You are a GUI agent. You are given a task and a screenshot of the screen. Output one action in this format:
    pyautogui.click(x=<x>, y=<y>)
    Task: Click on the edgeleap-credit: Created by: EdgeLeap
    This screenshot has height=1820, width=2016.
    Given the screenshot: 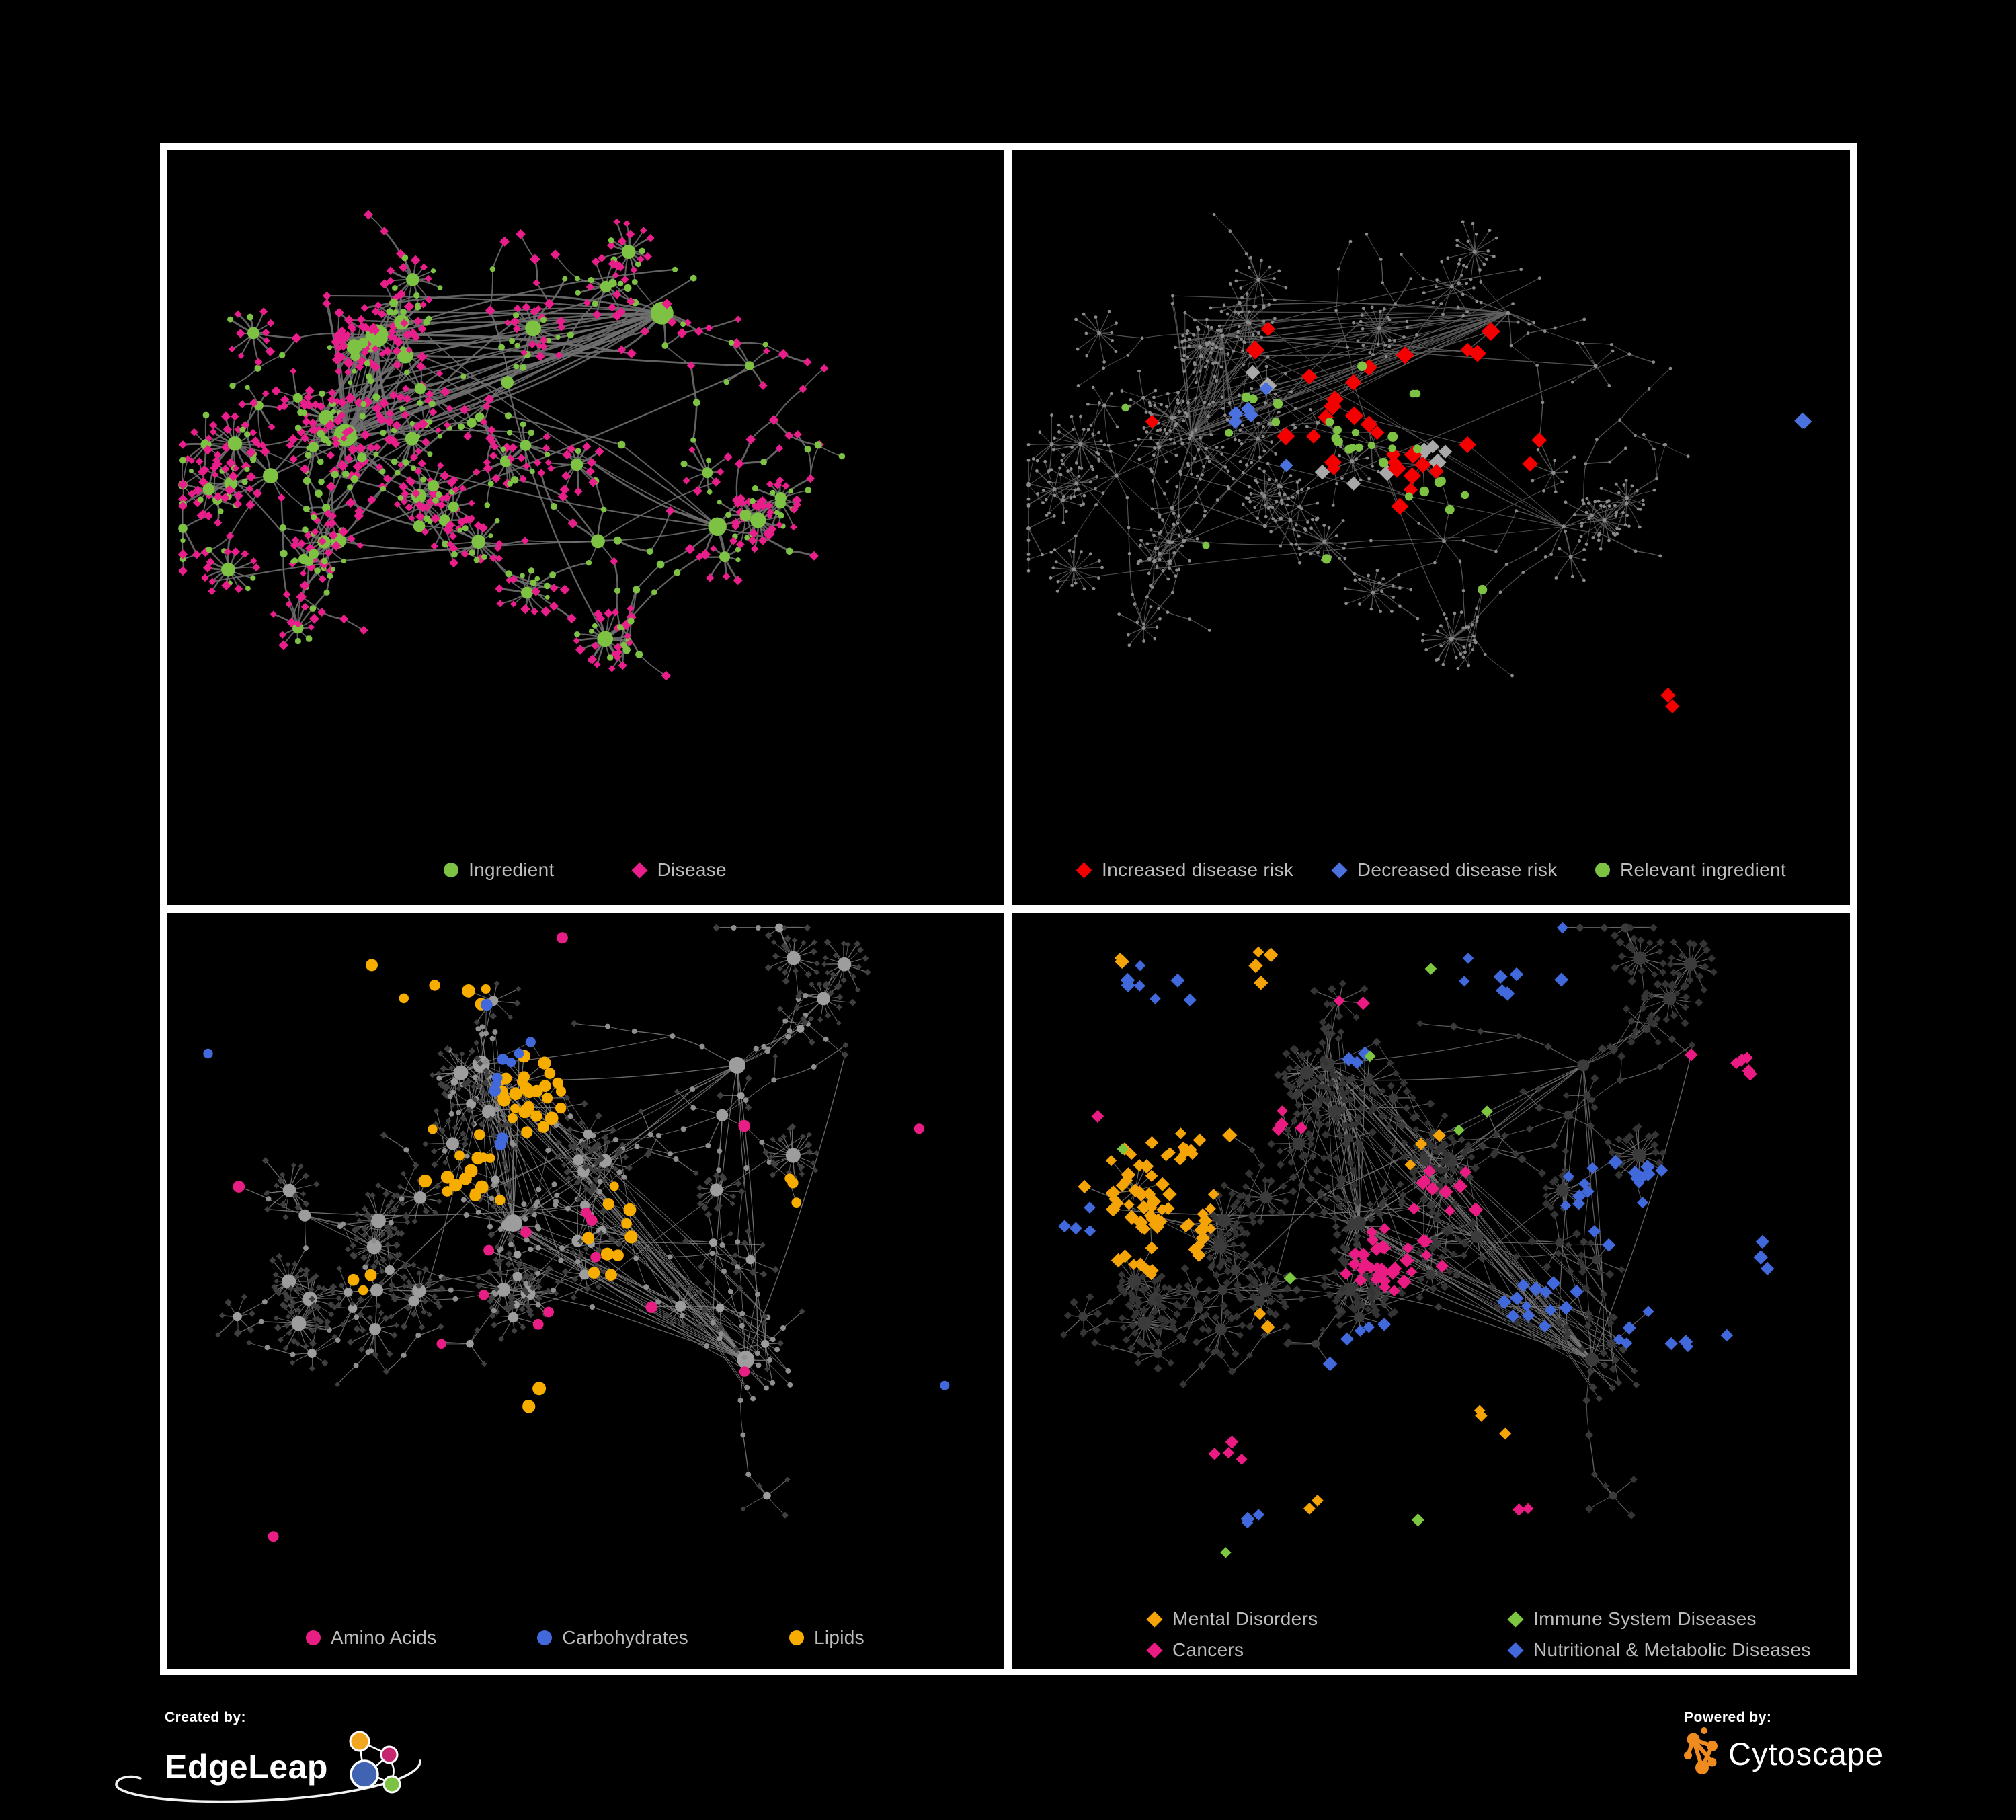 What is the action you would take?
    pyautogui.click(x=268, y=1758)
    